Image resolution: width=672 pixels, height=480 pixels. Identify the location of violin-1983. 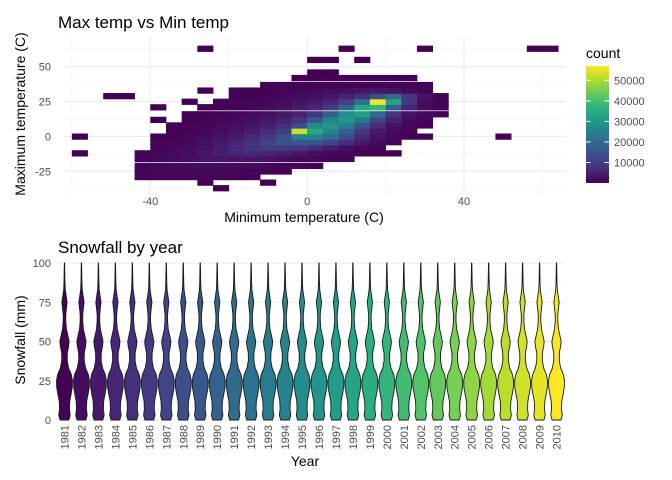
(98, 341).